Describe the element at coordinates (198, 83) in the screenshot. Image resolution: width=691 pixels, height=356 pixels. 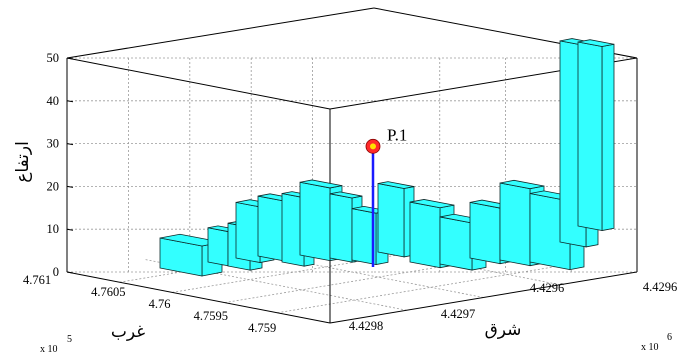
I see `box-edge-top-front-left` at that location.